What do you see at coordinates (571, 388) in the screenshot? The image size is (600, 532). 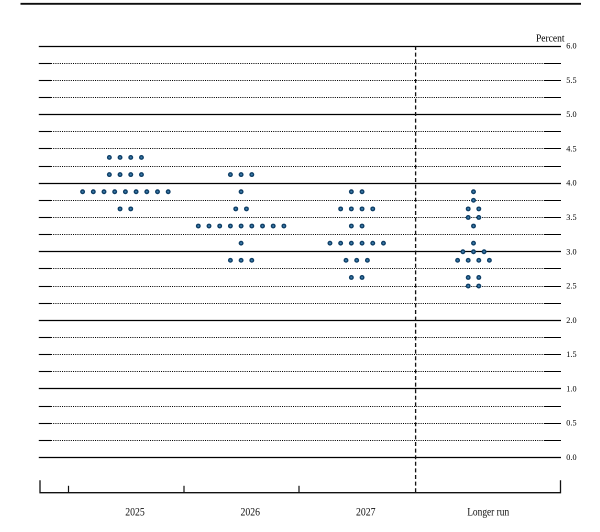 I see `svg-text: 1.0` at bounding box center [571, 388].